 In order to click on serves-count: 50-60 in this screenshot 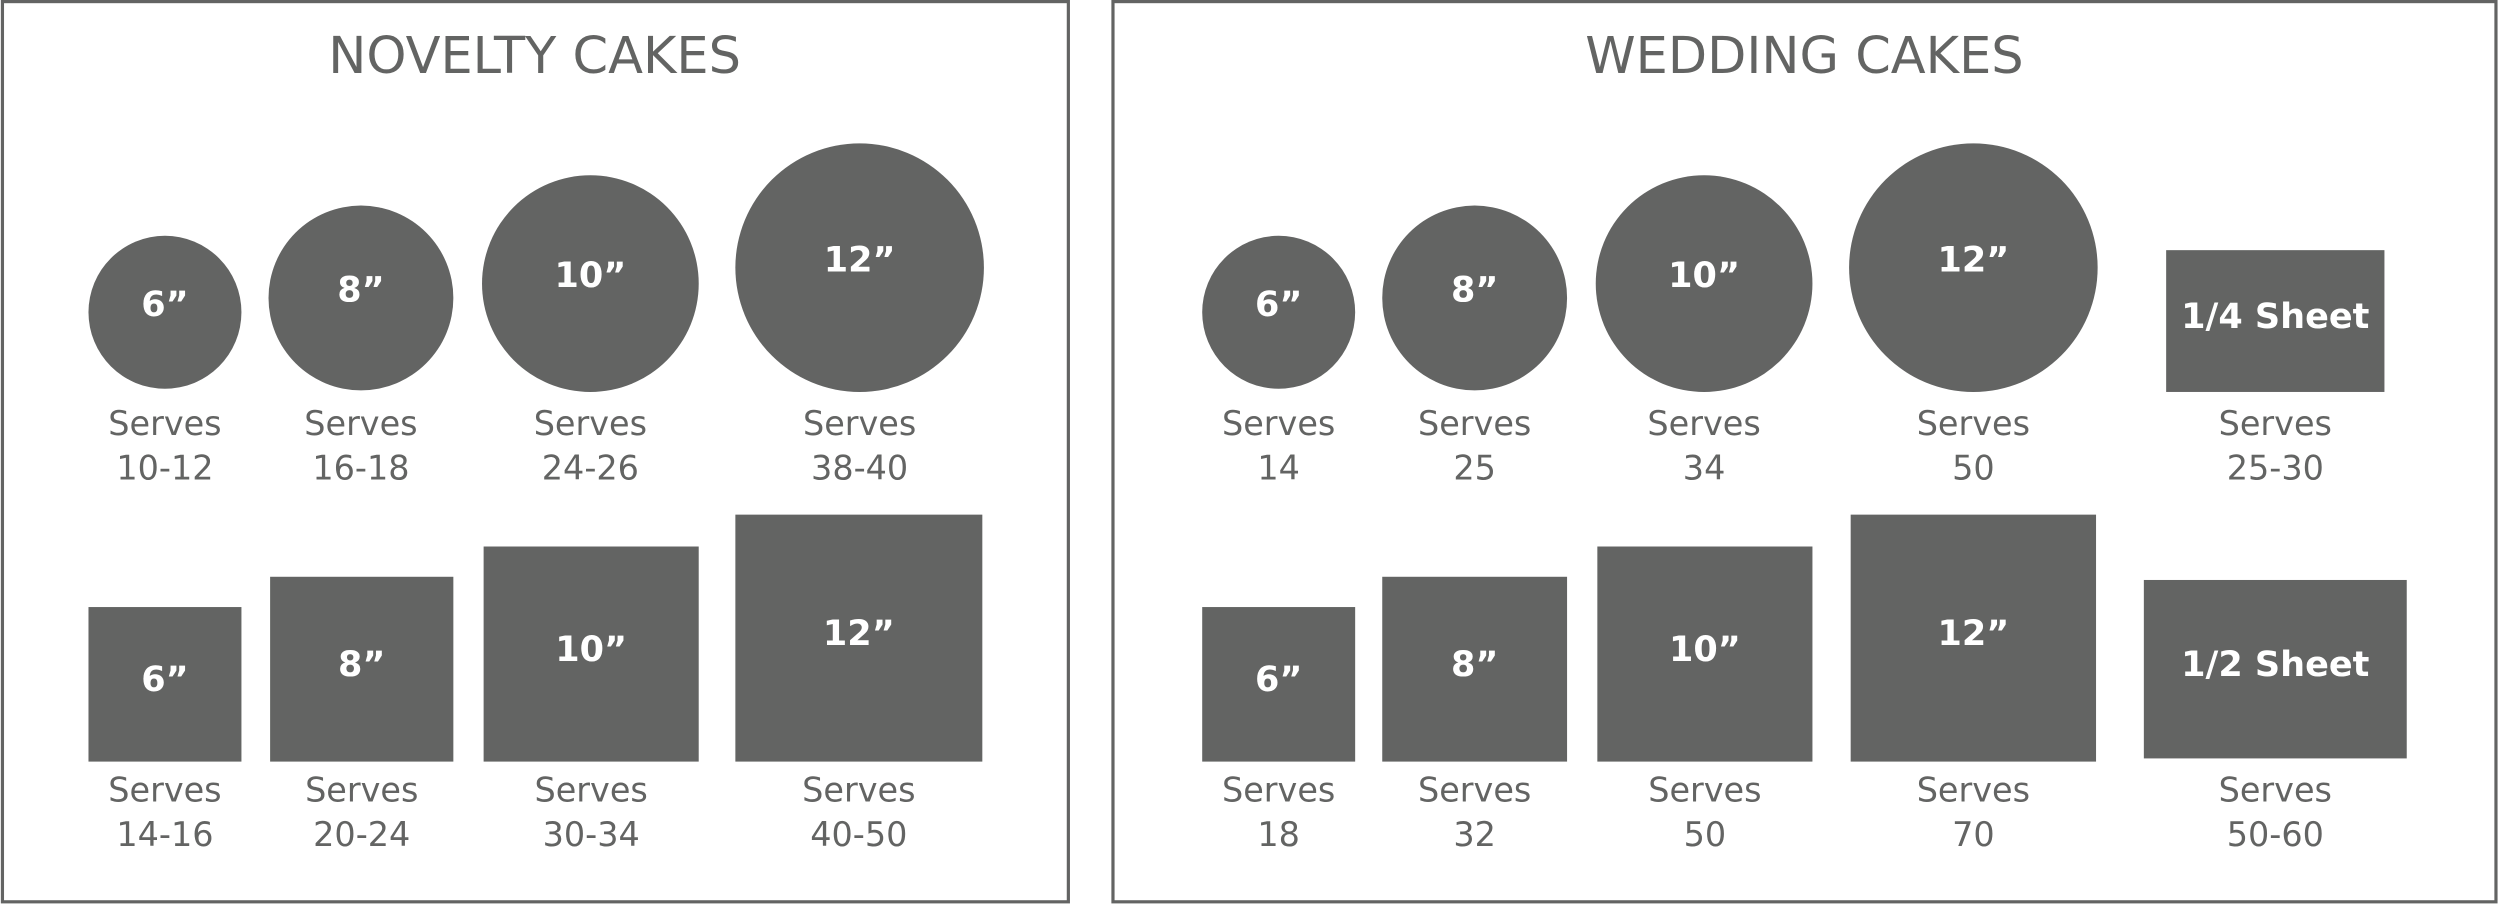, I will do `click(2275, 834)`.